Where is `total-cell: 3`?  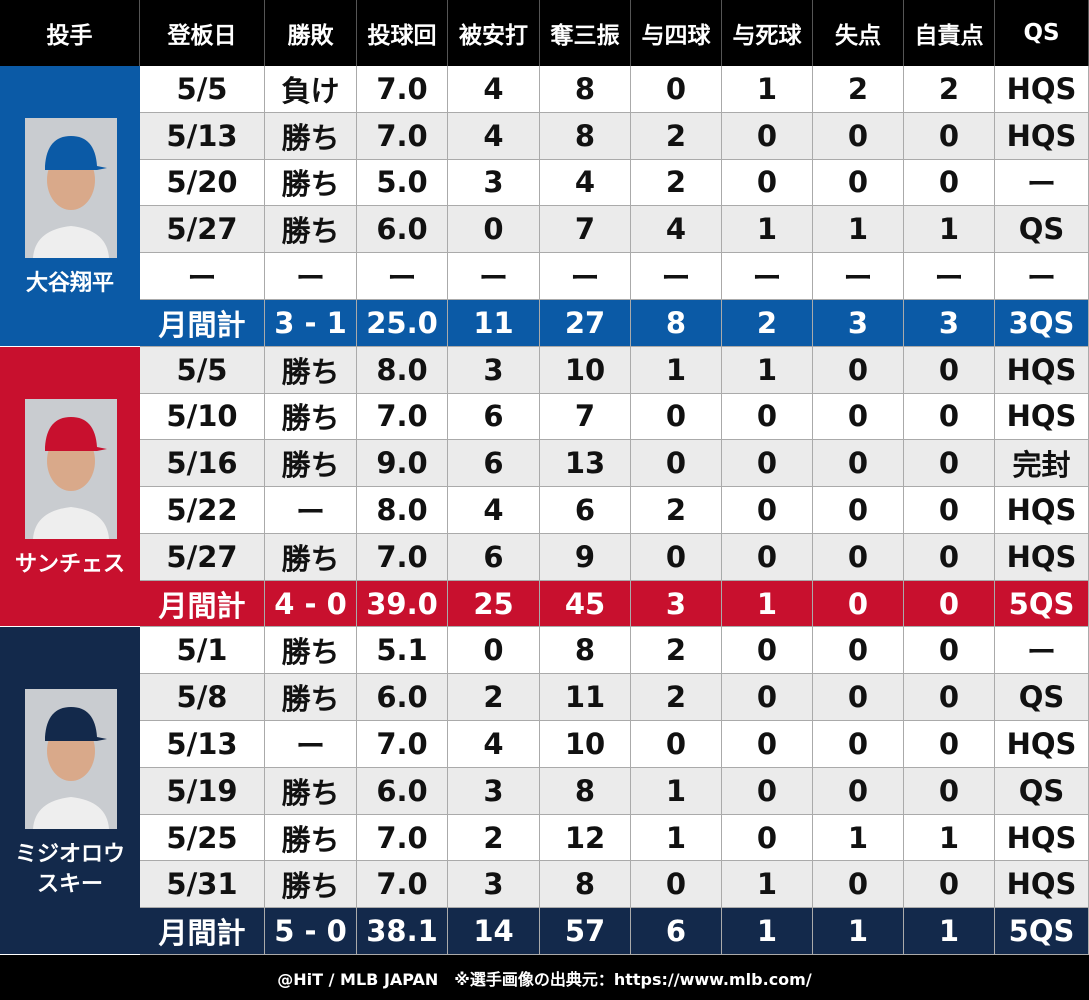 total-cell: 3 is located at coordinates (676, 604).